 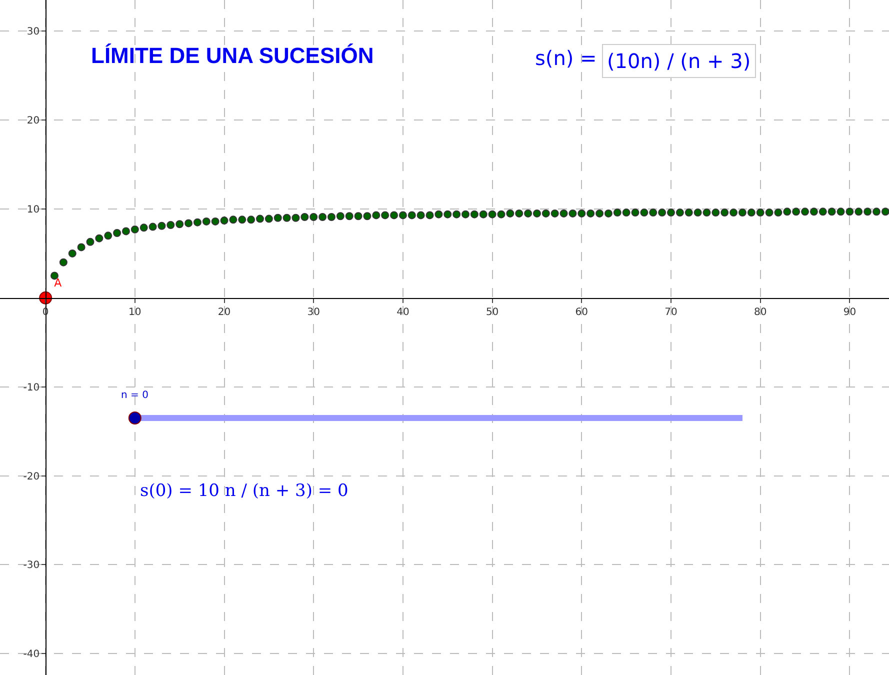 What do you see at coordinates (31, 476) in the screenshot?
I see `y-tick-label: -20` at bounding box center [31, 476].